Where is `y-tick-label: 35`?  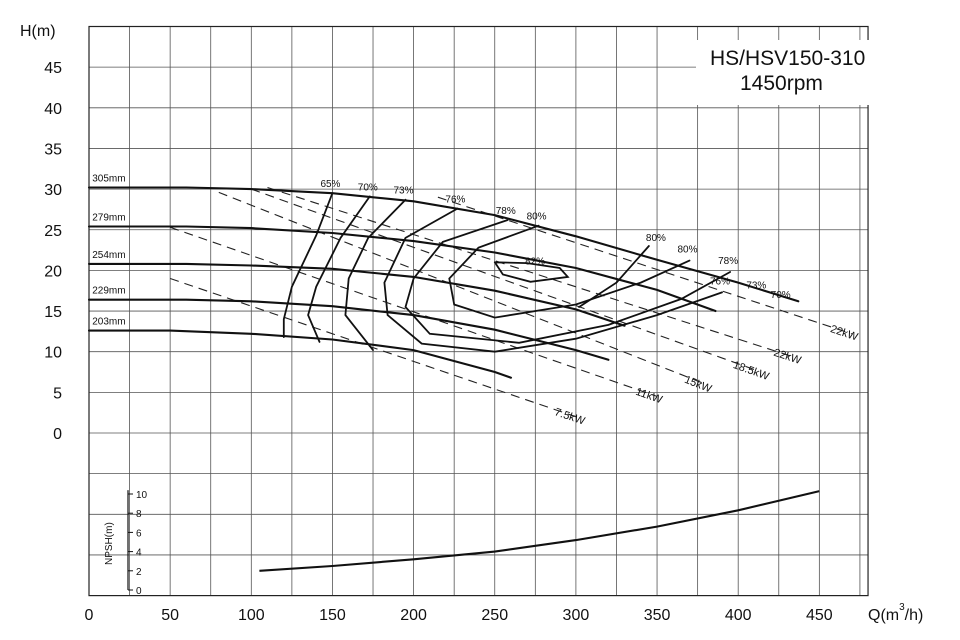
y-tick-label: 35 is located at coordinates (53, 149).